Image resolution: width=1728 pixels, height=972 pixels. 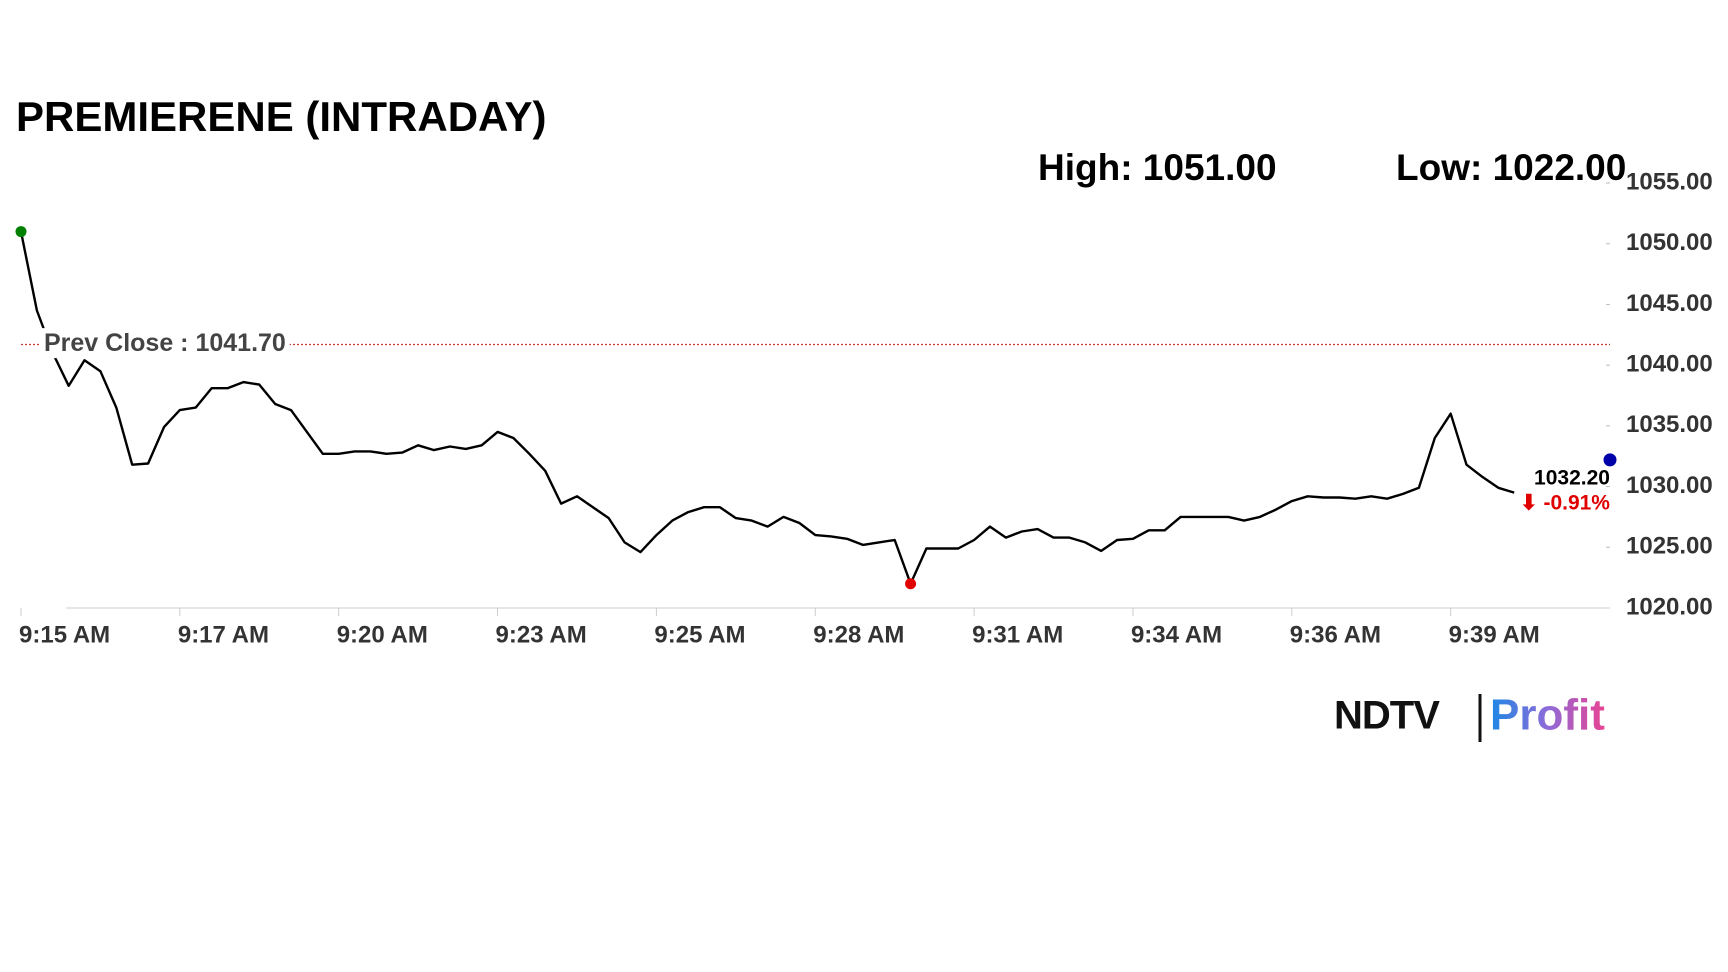 What do you see at coordinates (1669, 242) in the screenshot?
I see `y-tick-label: 1050.00` at bounding box center [1669, 242].